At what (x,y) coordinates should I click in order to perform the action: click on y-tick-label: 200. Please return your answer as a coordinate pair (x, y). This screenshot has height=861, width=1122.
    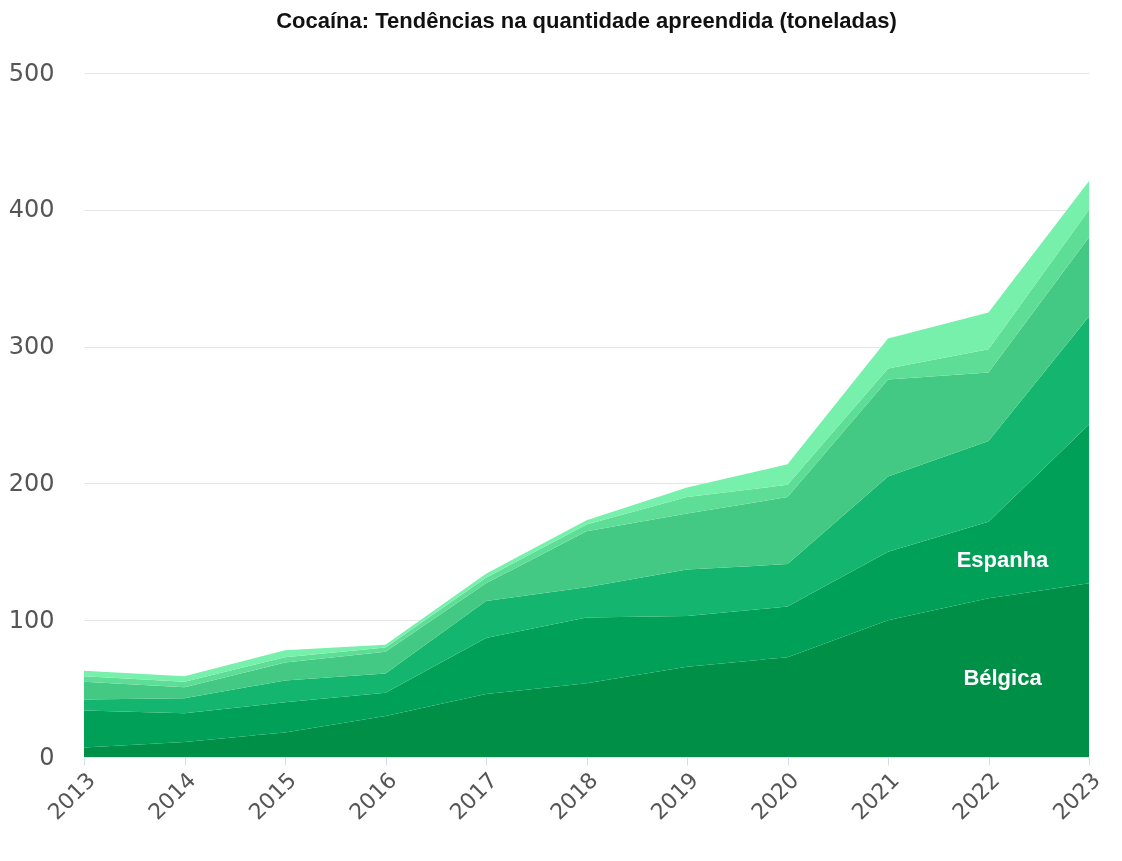
    Looking at the image, I should click on (31, 482).